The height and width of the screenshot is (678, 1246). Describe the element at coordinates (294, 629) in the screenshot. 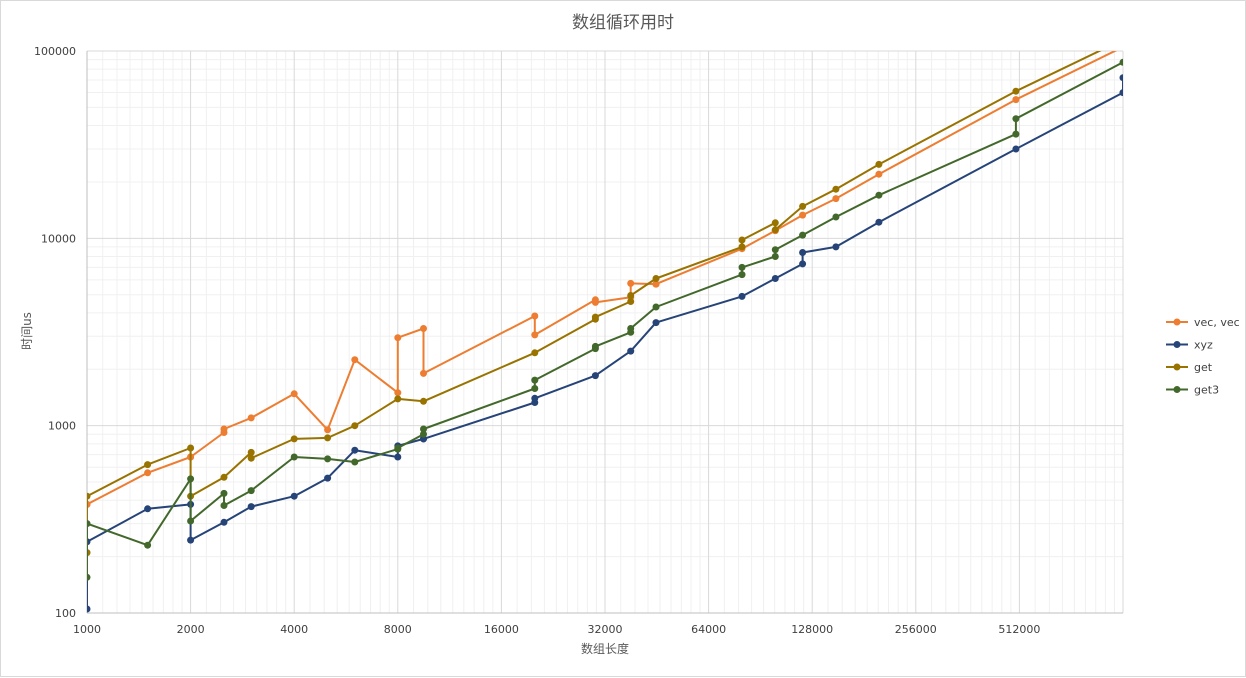

I see `x-tick-label: 4000` at that location.